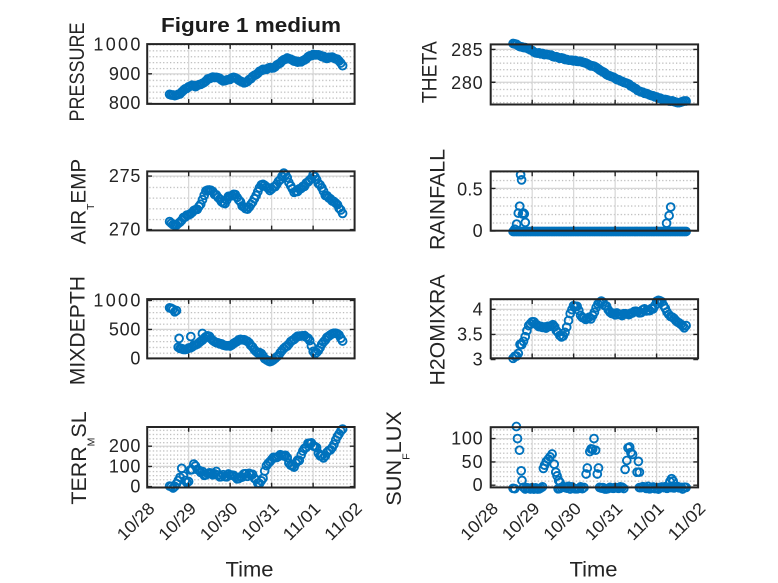 The width and height of the screenshot is (778, 583). Describe the element at coordinates (467, 50) in the screenshot. I see `svg-text: 285` at that location.